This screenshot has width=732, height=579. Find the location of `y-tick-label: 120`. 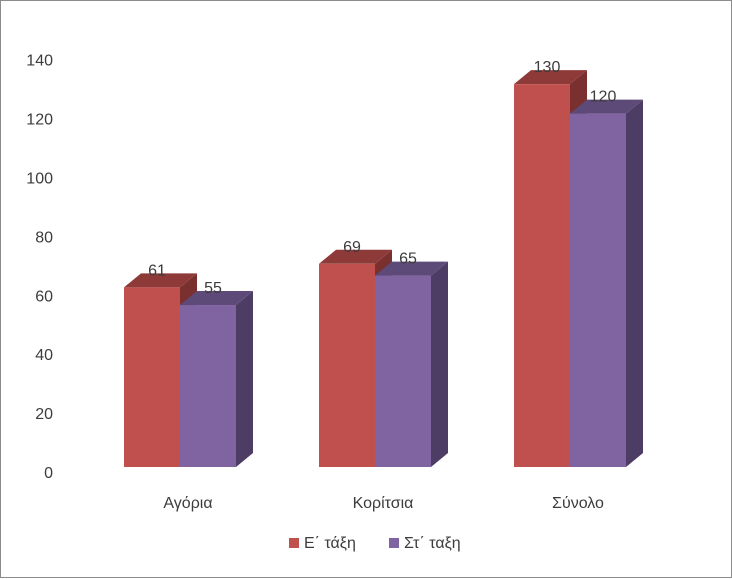

y-tick-label: 120 is located at coordinates (39, 120).